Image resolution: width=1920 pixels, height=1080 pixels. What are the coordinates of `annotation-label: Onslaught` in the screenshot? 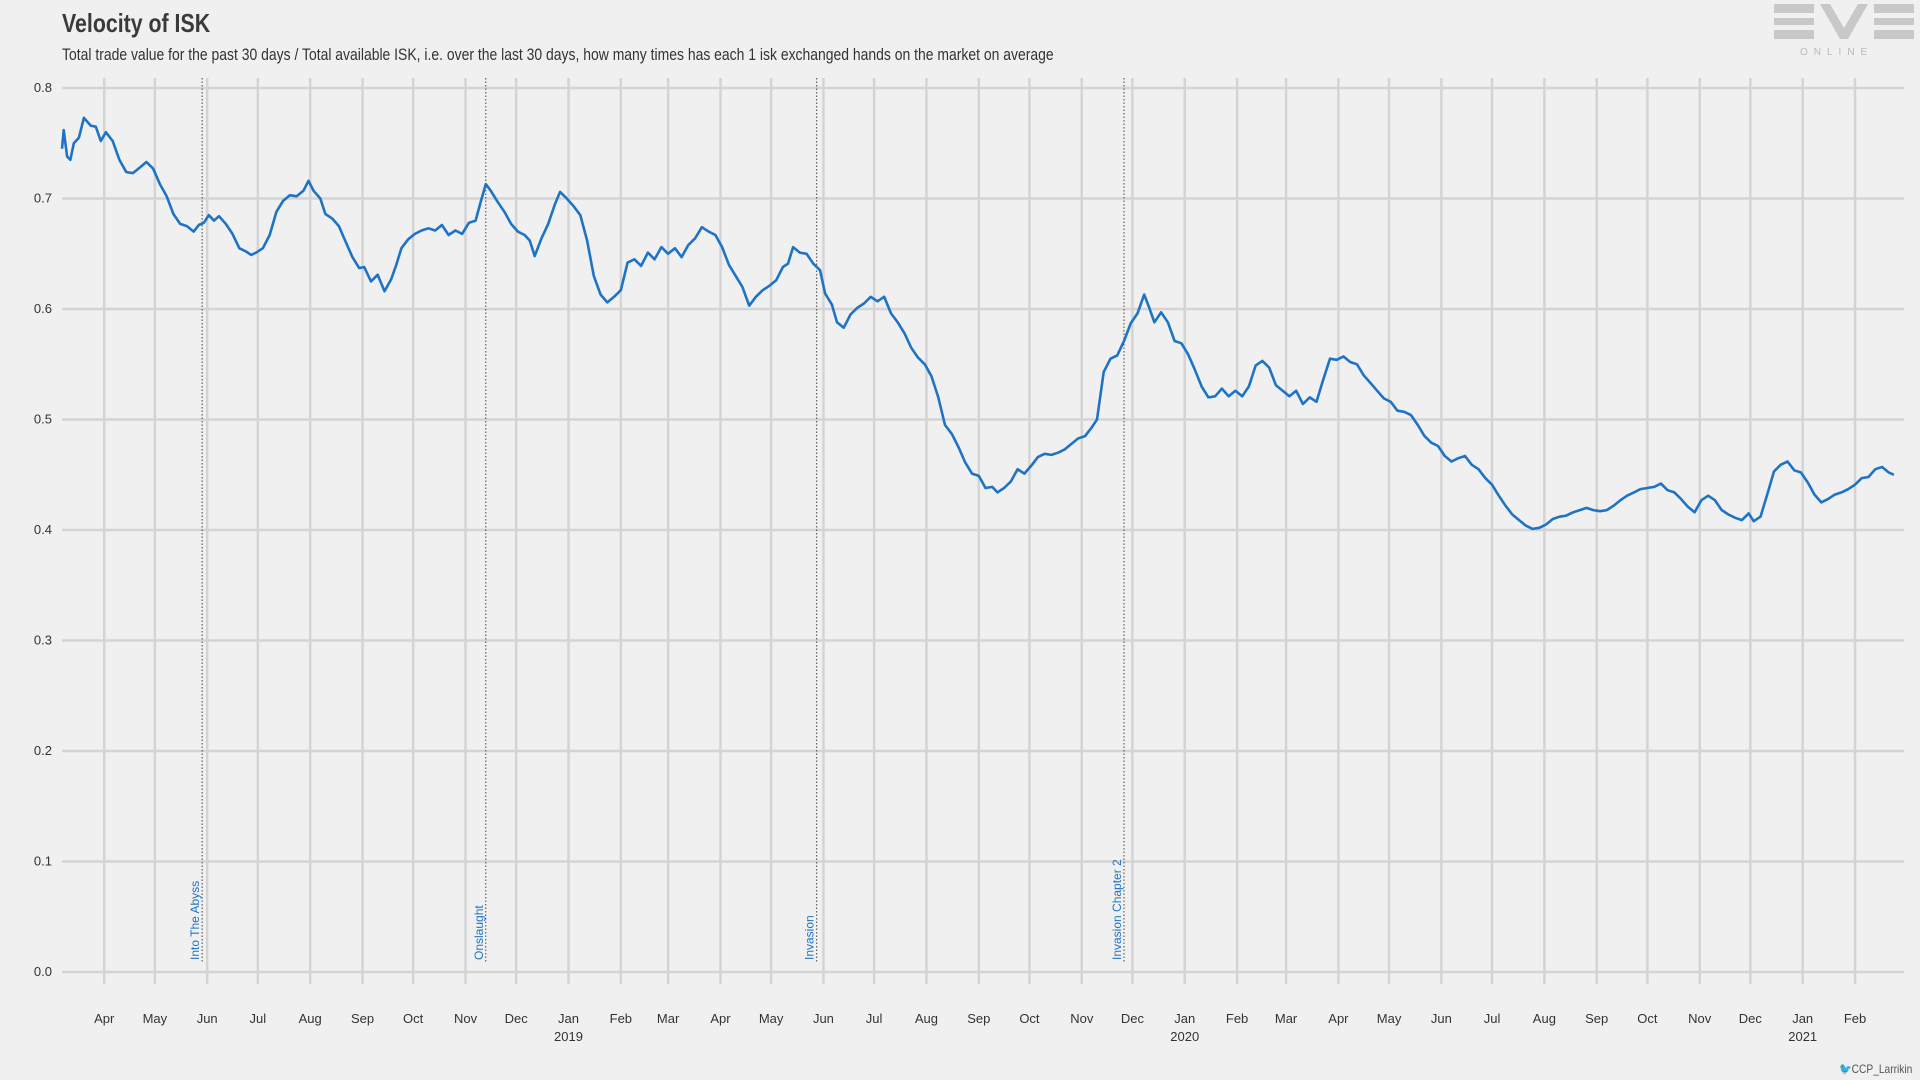 It's located at (479, 932).